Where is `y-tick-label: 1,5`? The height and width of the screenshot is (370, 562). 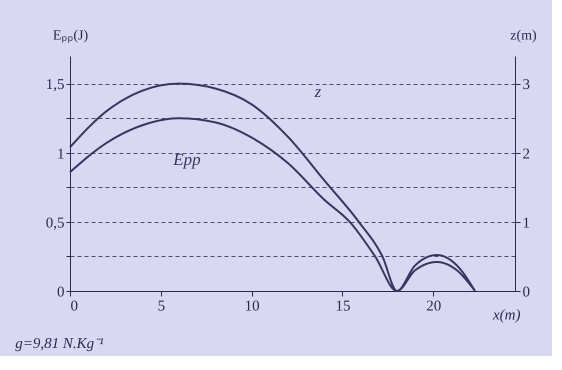 y-tick-label: 1,5 is located at coordinates (55, 85).